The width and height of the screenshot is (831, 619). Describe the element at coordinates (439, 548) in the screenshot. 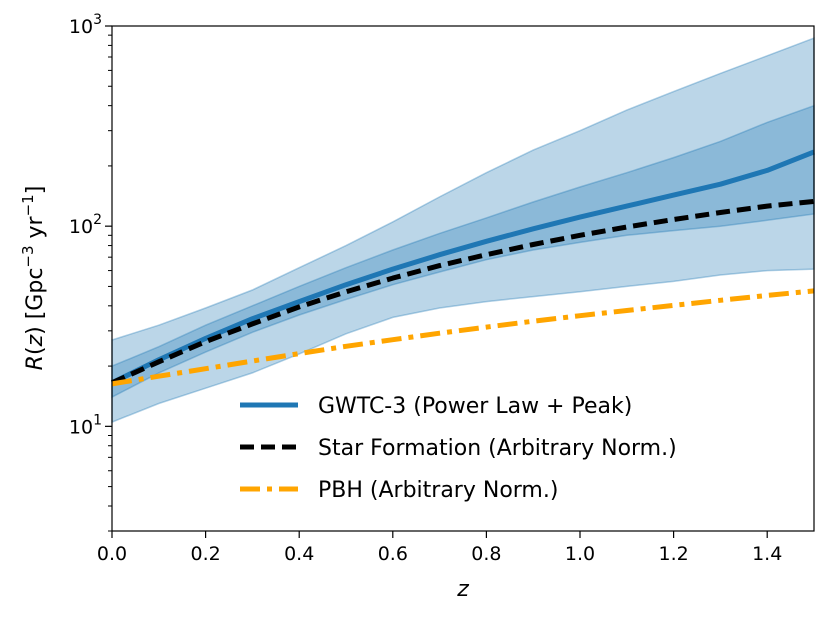

I see `x-axis-ticks: 0.0 0.2 0.4 0.6 0.8 1.0 1.2 1.4` at that location.